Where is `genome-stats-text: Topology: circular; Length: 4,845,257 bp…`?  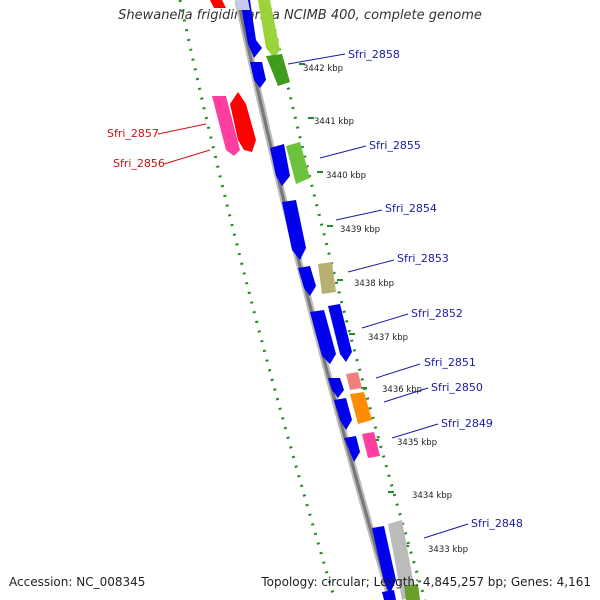 genome-stats-text: Topology: circular; Length: 4,845,257 bp… is located at coordinates (426, 582).